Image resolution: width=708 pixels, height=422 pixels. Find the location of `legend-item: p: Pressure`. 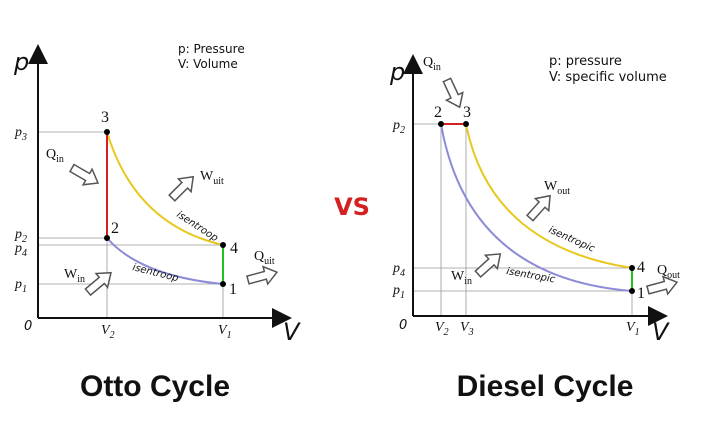

legend-item: p: Pressure is located at coordinates (211, 49).